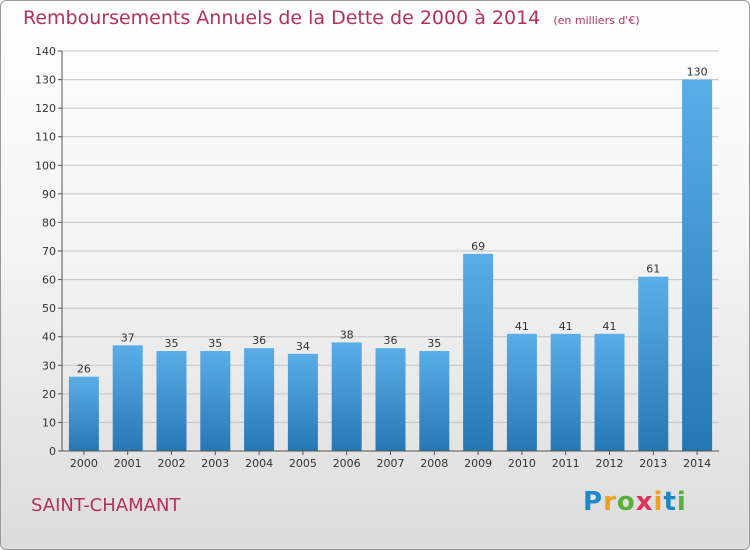 This screenshot has height=550, width=750. I want to click on x-tick-label: 2012, so click(610, 463).